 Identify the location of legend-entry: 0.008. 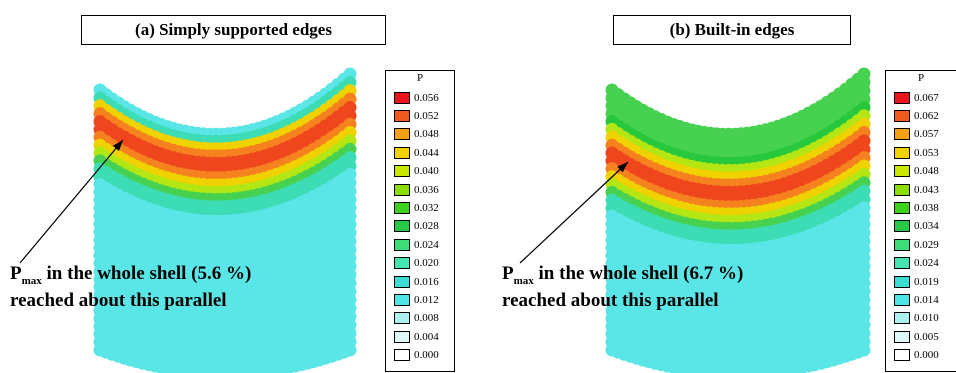
(416, 318).